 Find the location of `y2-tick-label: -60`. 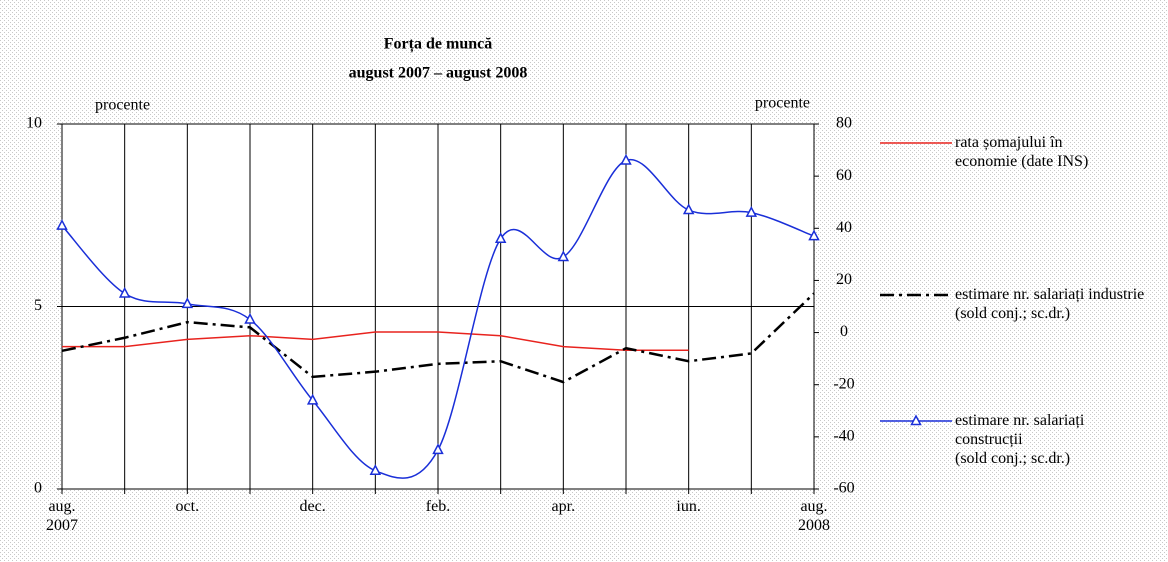

y2-tick-label: -60 is located at coordinates (843, 488).